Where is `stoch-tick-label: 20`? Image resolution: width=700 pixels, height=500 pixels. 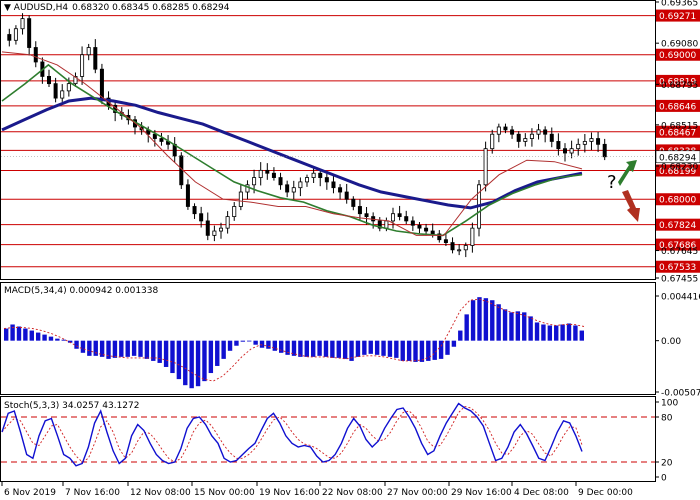 stoch-tick-label: 20 is located at coordinates (667, 464).